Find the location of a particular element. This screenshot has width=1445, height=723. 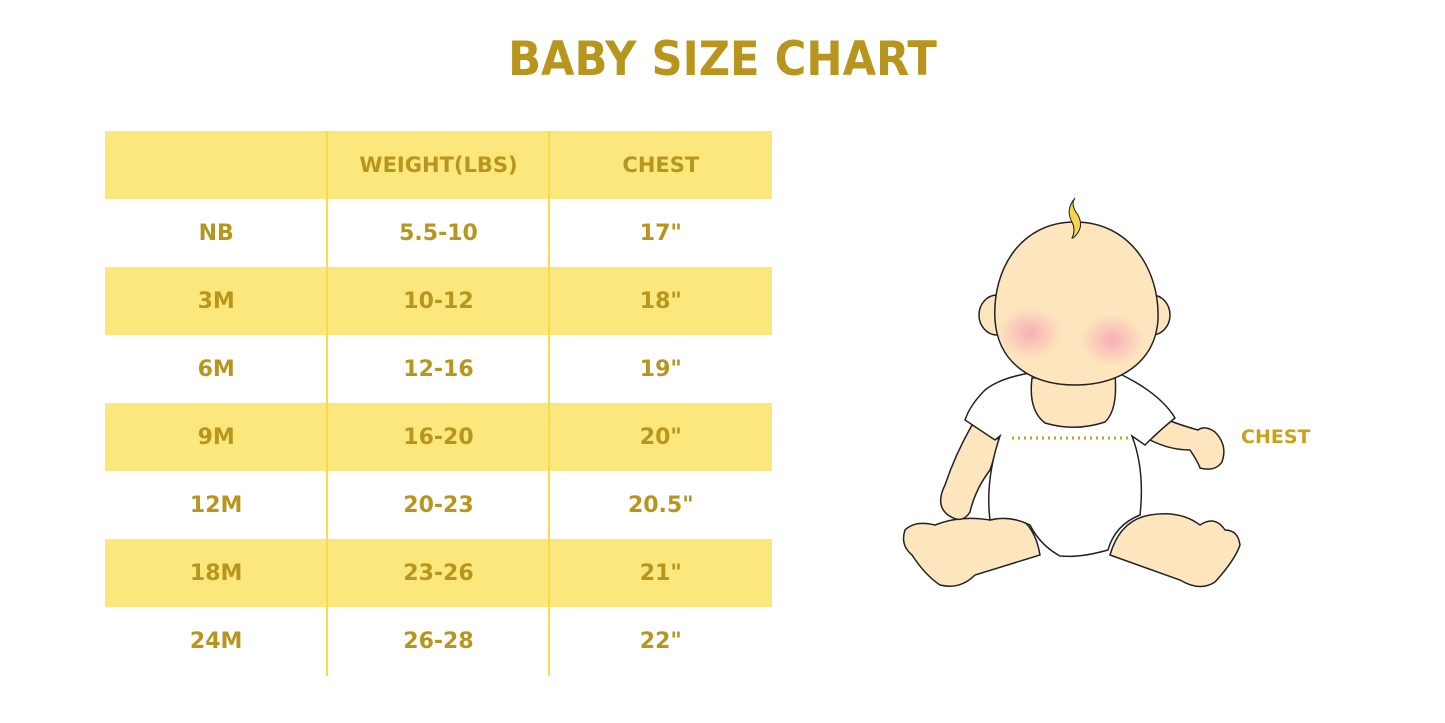

chest-cell: 22" is located at coordinates (660, 641).